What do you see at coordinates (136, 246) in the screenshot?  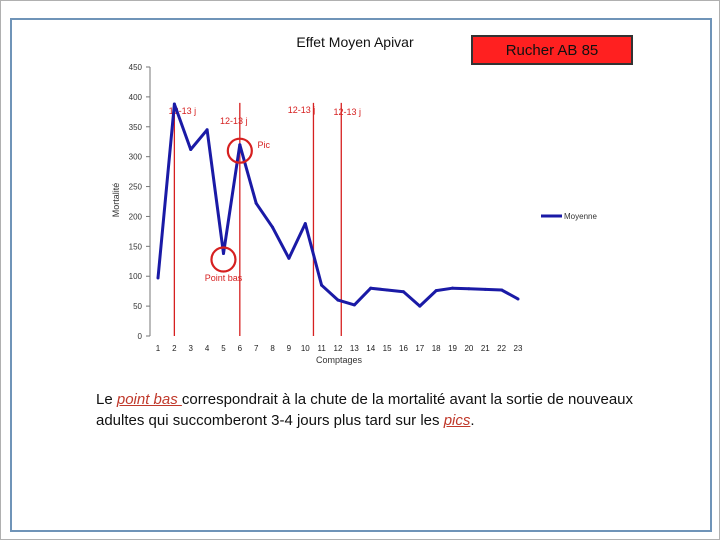 I see `y-tick-label: 150` at bounding box center [136, 246].